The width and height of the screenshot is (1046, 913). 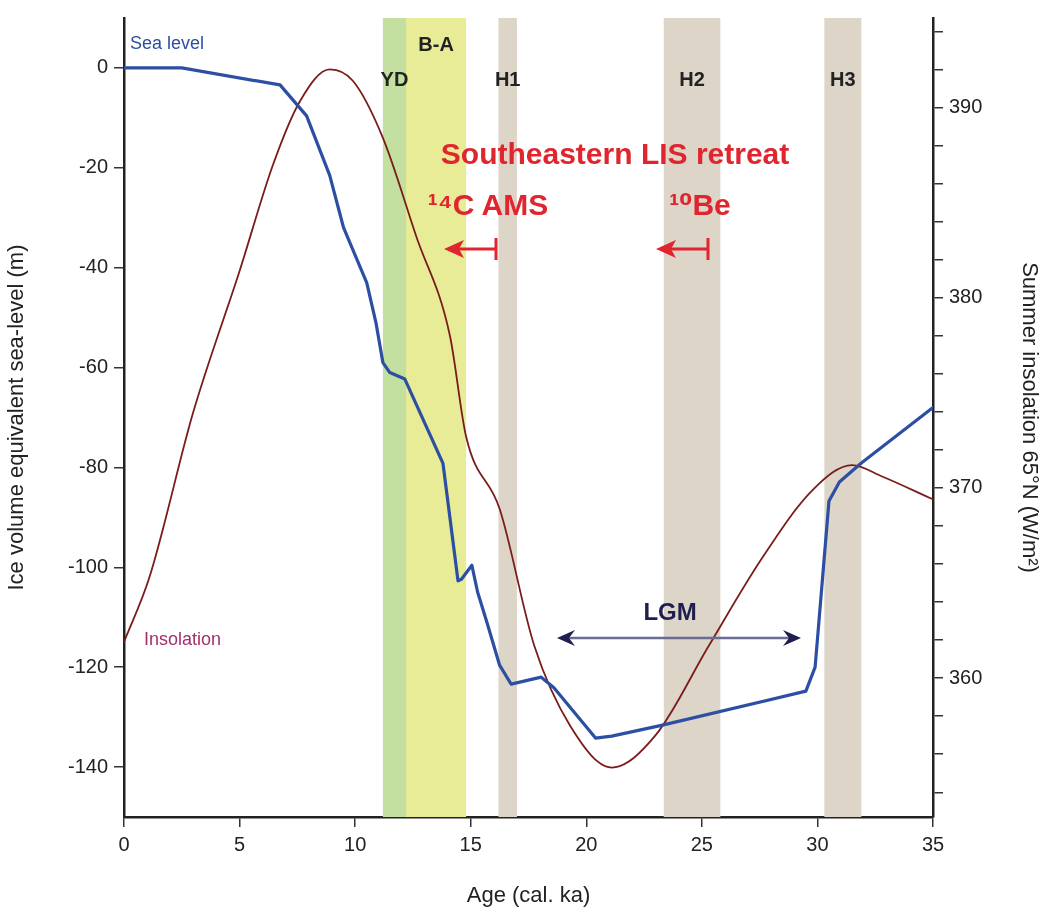 I want to click on x-tick-label: 15, so click(x=470, y=843).